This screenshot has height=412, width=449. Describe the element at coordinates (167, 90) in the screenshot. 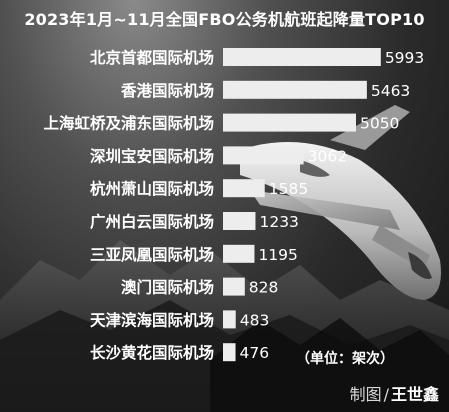

I see `category-label: 香港国际机场` at that location.